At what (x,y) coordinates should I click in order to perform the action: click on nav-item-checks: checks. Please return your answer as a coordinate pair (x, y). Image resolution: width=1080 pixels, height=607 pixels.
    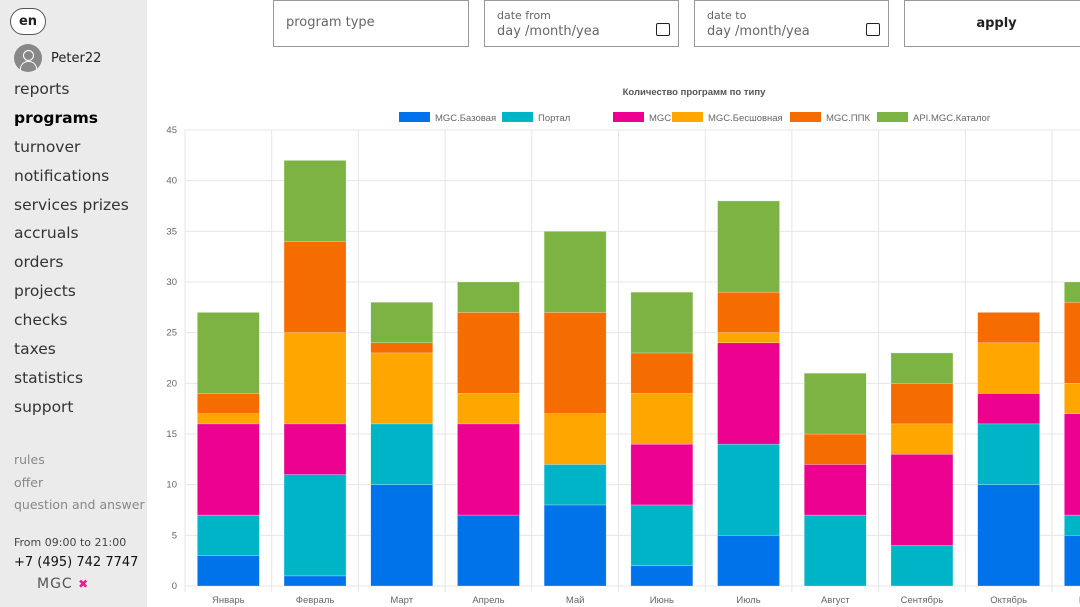
    Looking at the image, I should click on (41, 320).